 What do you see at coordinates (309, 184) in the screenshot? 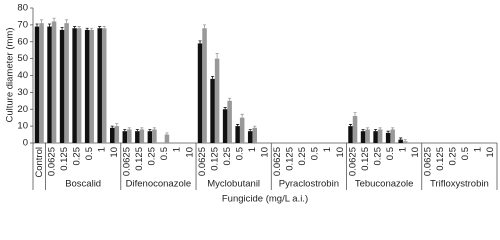
I see `group-label: Pyraclostrobin` at bounding box center [309, 184].